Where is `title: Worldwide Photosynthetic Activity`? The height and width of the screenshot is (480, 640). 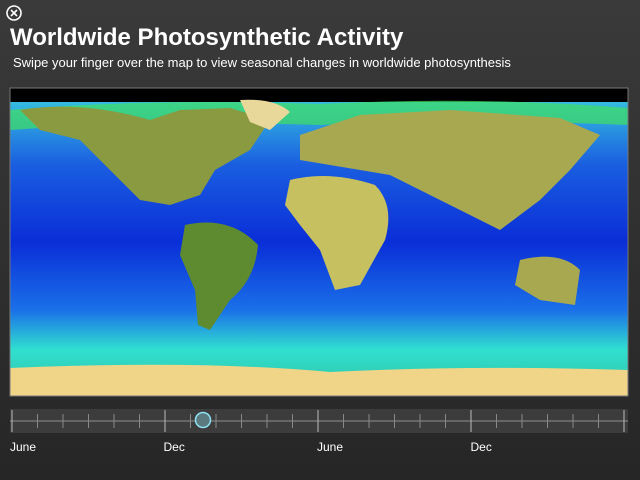 title: Worldwide Photosynthetic Activity is located at coordinates (207, 37).